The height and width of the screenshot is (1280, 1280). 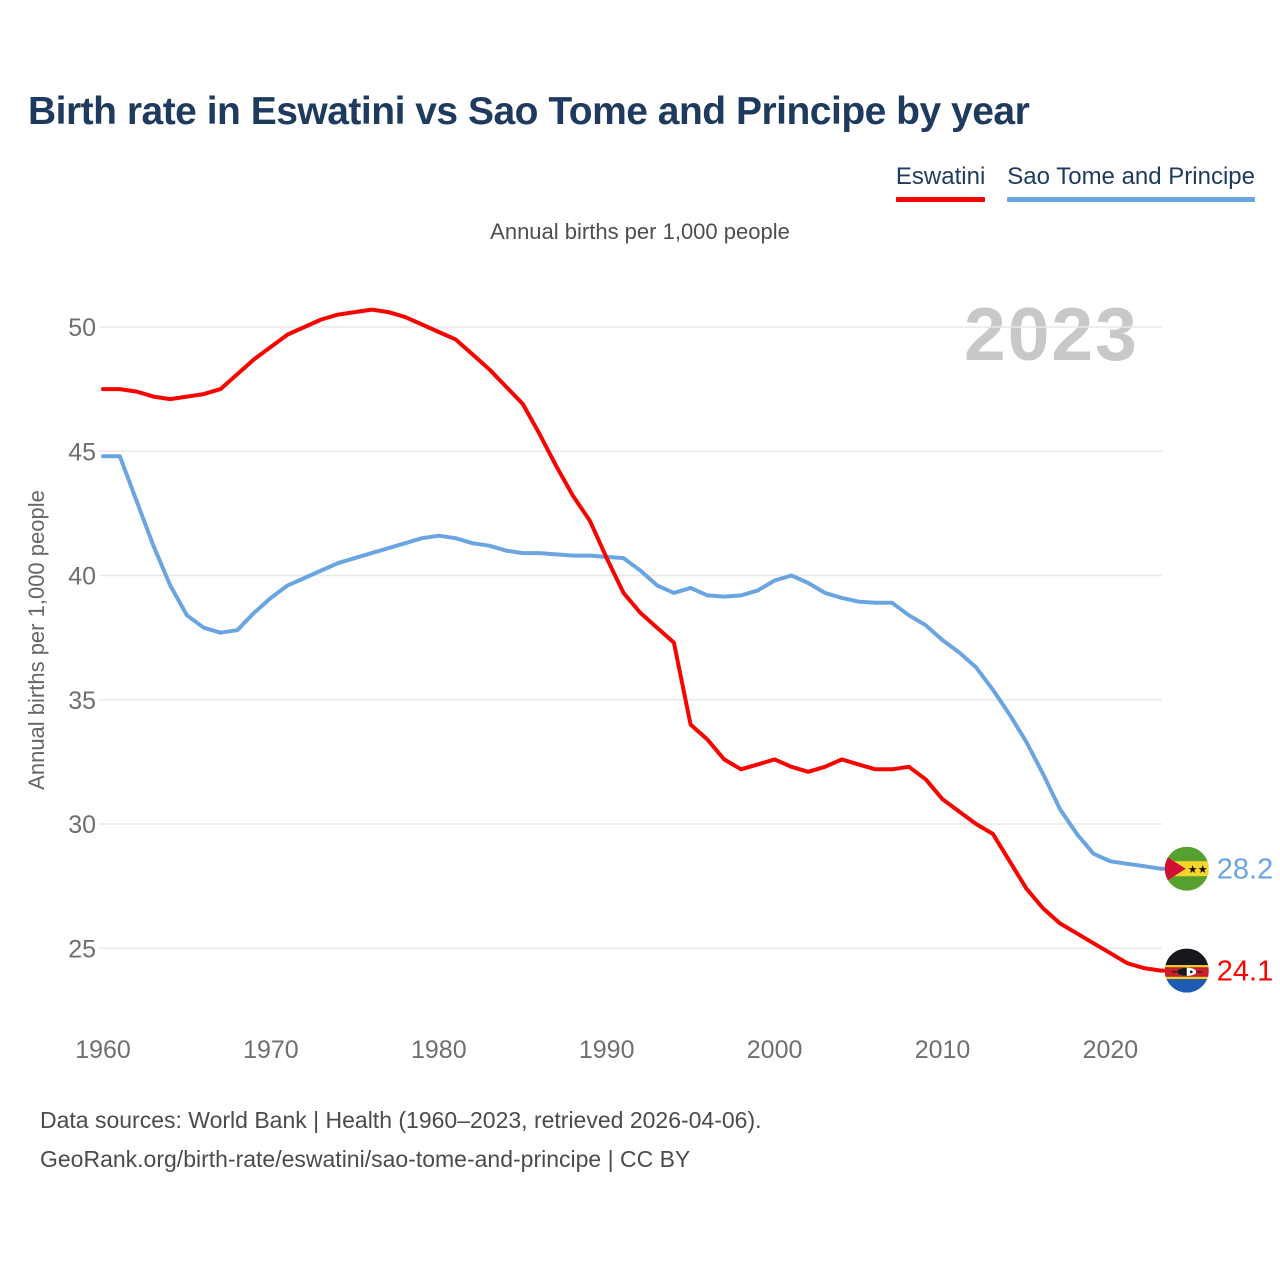 I want to click on svg-text: 35, so click(x=82, y=701).